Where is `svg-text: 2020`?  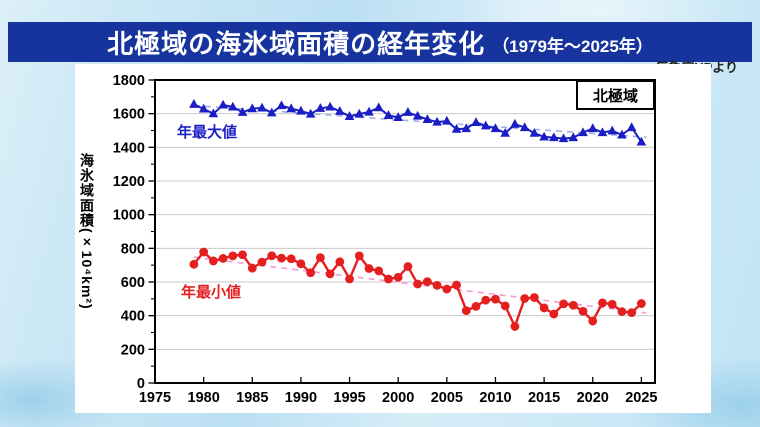
svg-text: 2020 is located at coordinates (593, 398).